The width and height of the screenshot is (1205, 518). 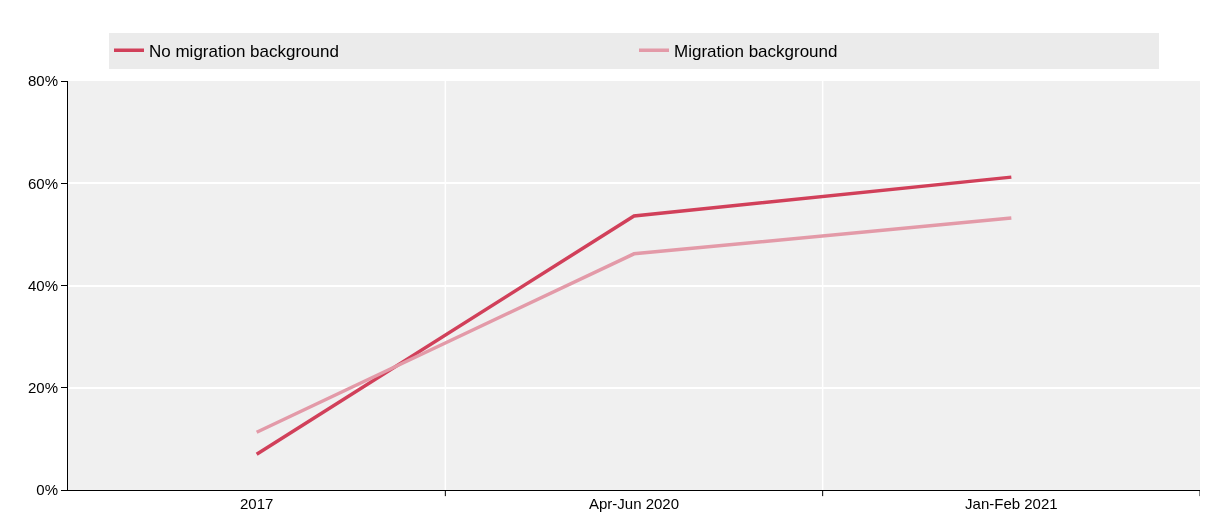 I want to click on y-tick-label: 60%, so click(x=42, y=183).